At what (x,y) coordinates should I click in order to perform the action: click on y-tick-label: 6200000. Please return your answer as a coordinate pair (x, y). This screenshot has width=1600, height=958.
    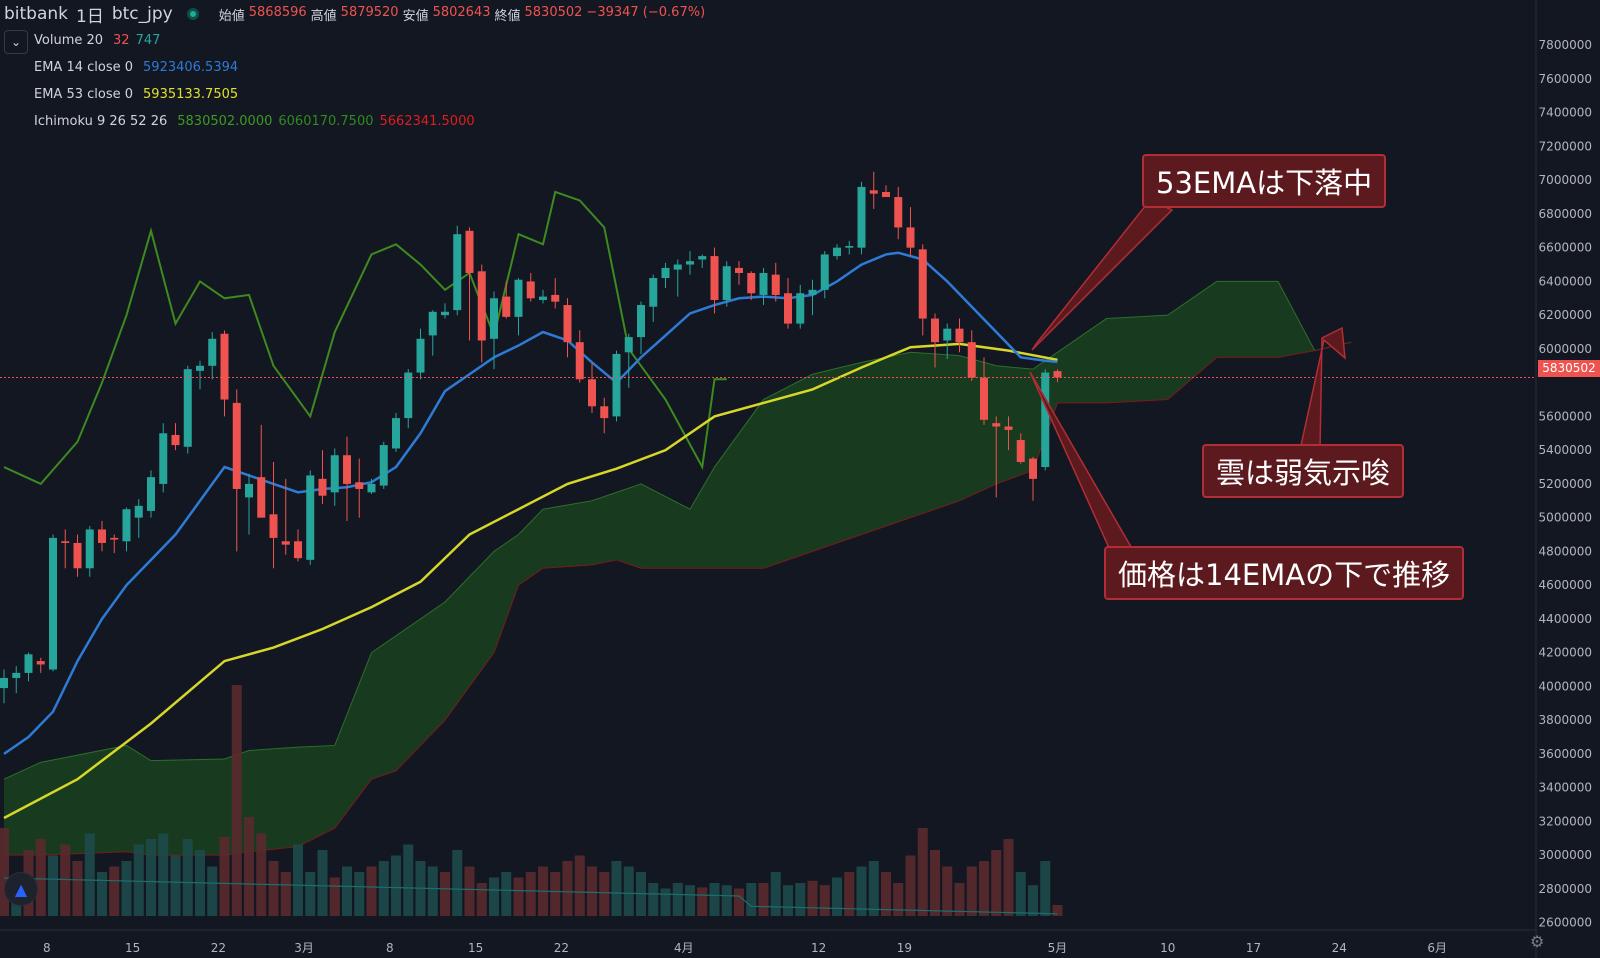
    Looking at the image, I should click on (1565, 315).